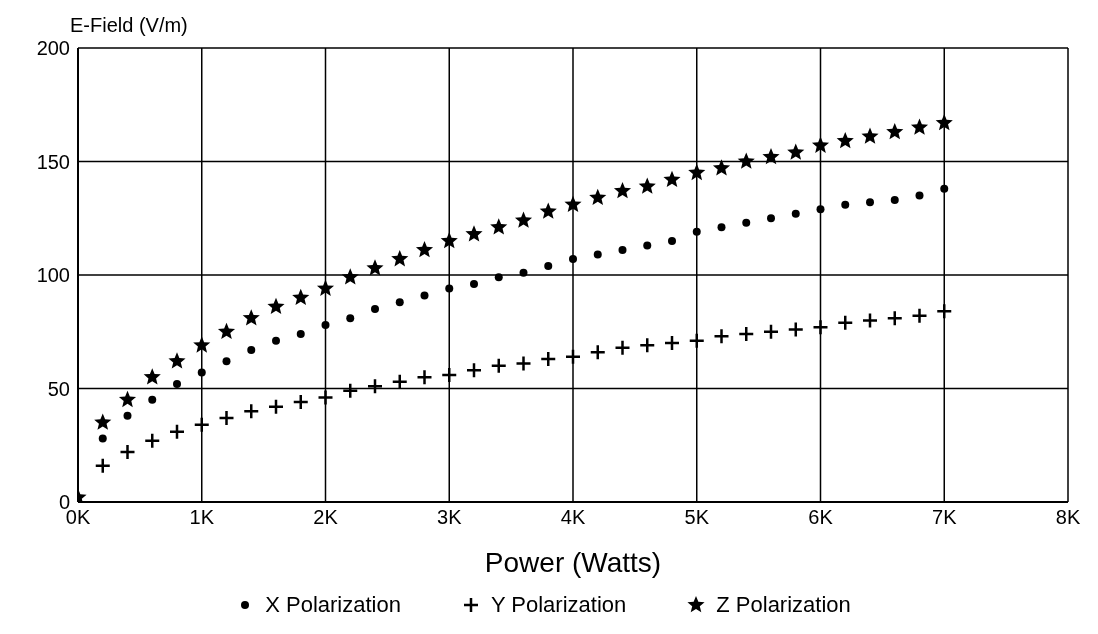  Describe the element at coordinates (783, 605) in the screenshot. I see `legend-label: Z Polarization` at that location.